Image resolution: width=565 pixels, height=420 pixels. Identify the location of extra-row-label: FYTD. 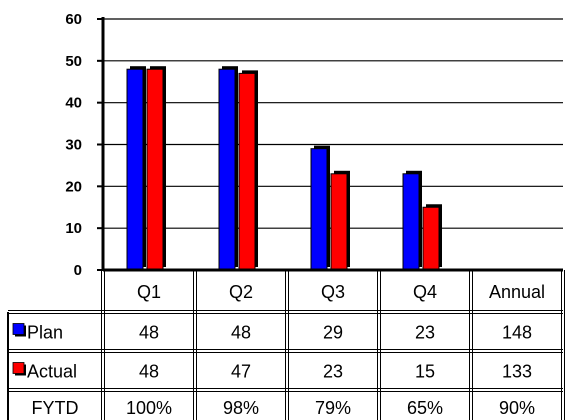
(55, 408).